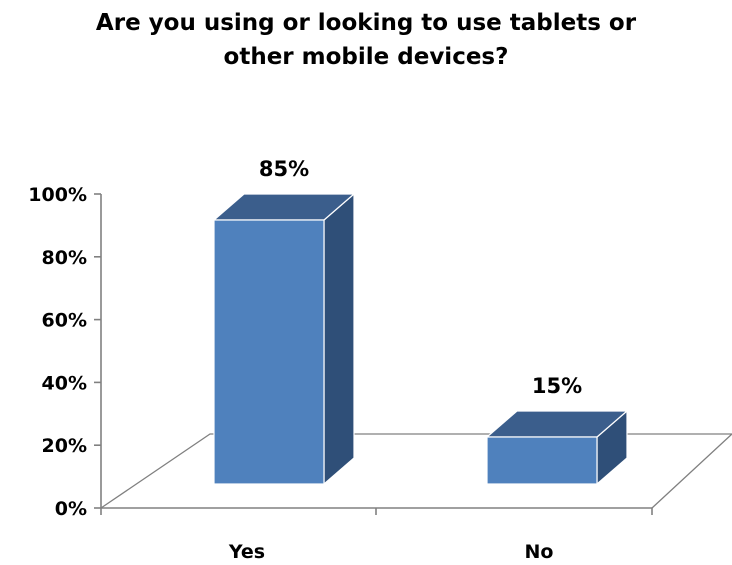 This screenshot has width=732, height=565. I want to click on bar-data-label: 85%, so click(284, 169).